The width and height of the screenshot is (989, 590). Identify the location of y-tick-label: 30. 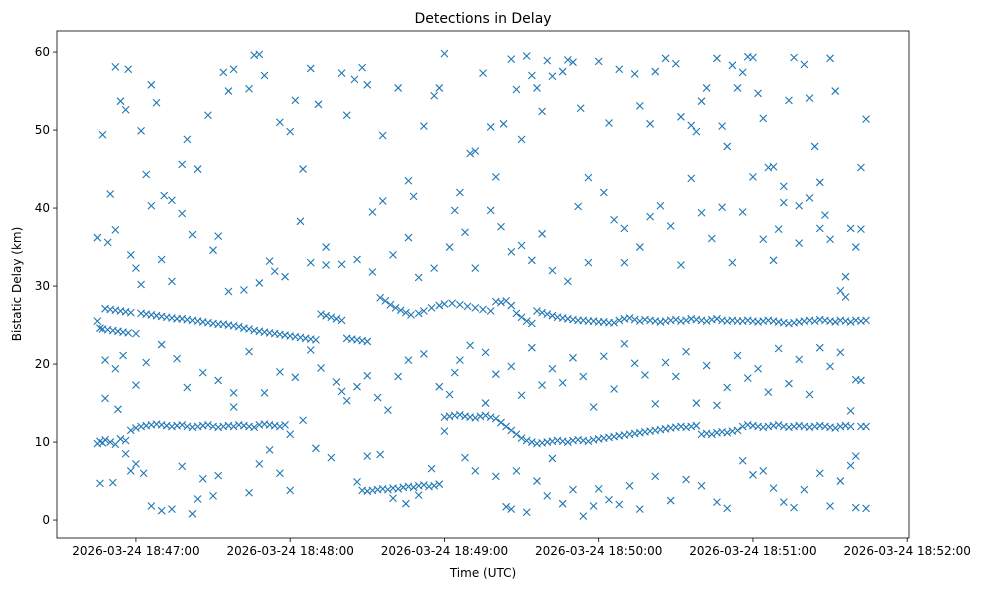
(42, 286).